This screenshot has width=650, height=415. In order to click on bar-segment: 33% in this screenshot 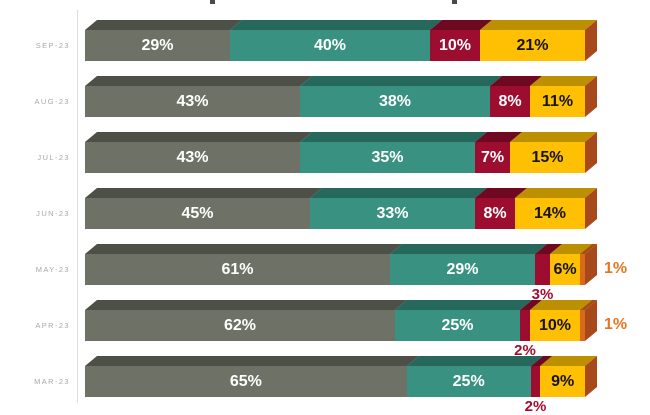, I will do `click(392, 213)`.